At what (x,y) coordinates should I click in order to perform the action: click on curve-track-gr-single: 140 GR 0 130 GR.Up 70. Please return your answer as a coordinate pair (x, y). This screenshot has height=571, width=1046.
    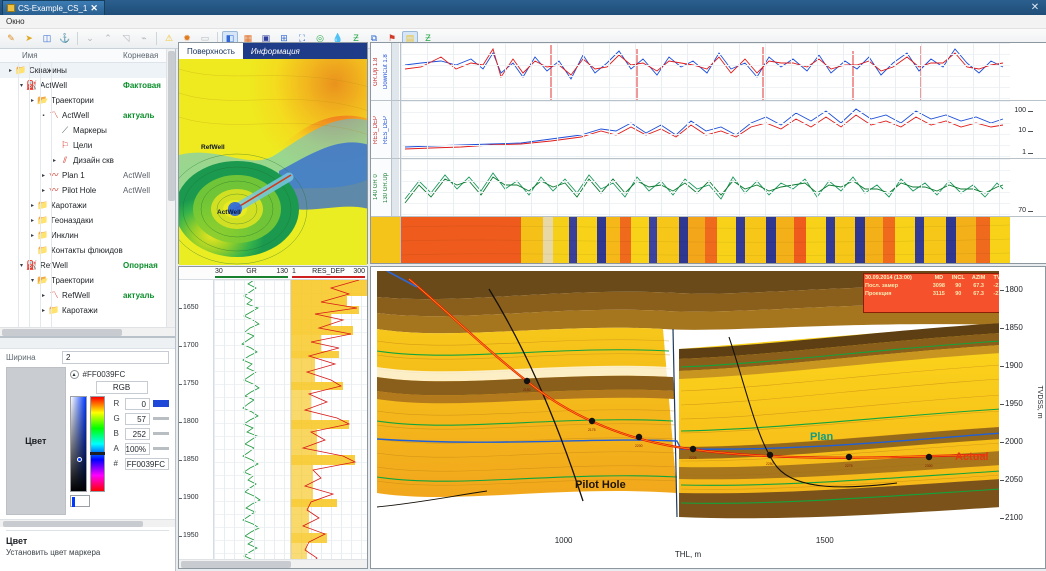
    Looking at the image, I should click on (708, 188).